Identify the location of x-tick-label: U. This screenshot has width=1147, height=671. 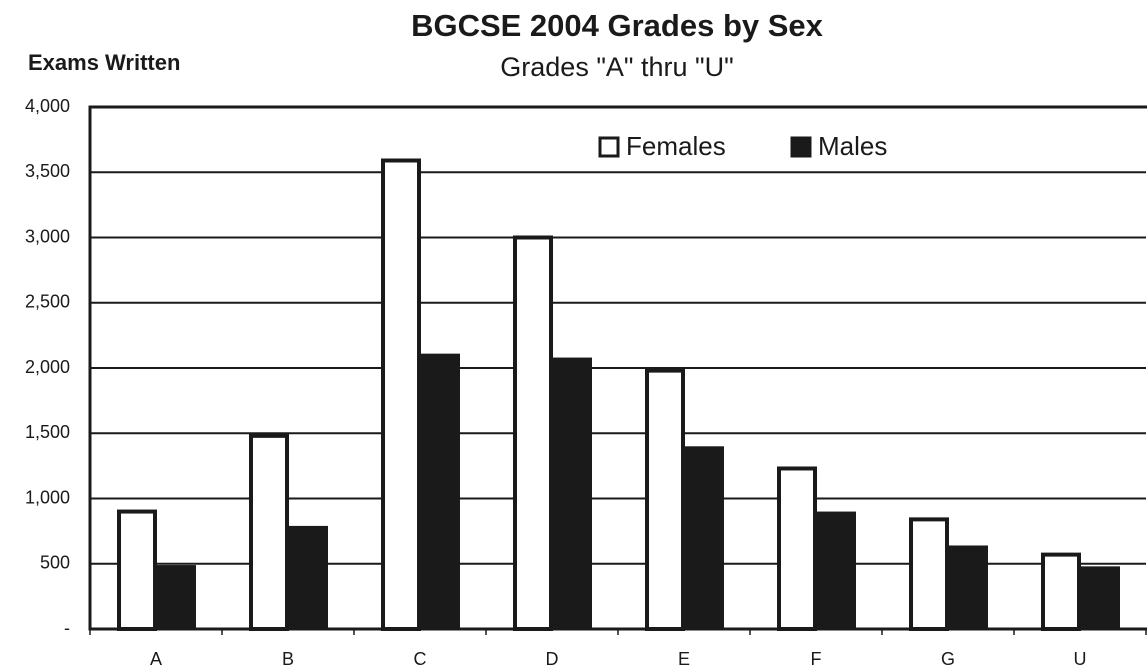
(1080, 659).